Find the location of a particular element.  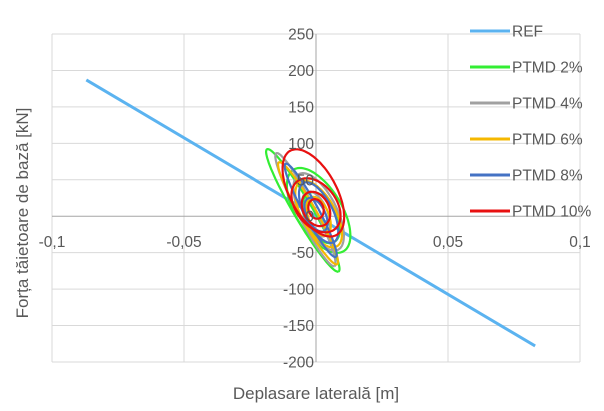

legend-label: PTMD 10% is located at coordinates (551, 212).